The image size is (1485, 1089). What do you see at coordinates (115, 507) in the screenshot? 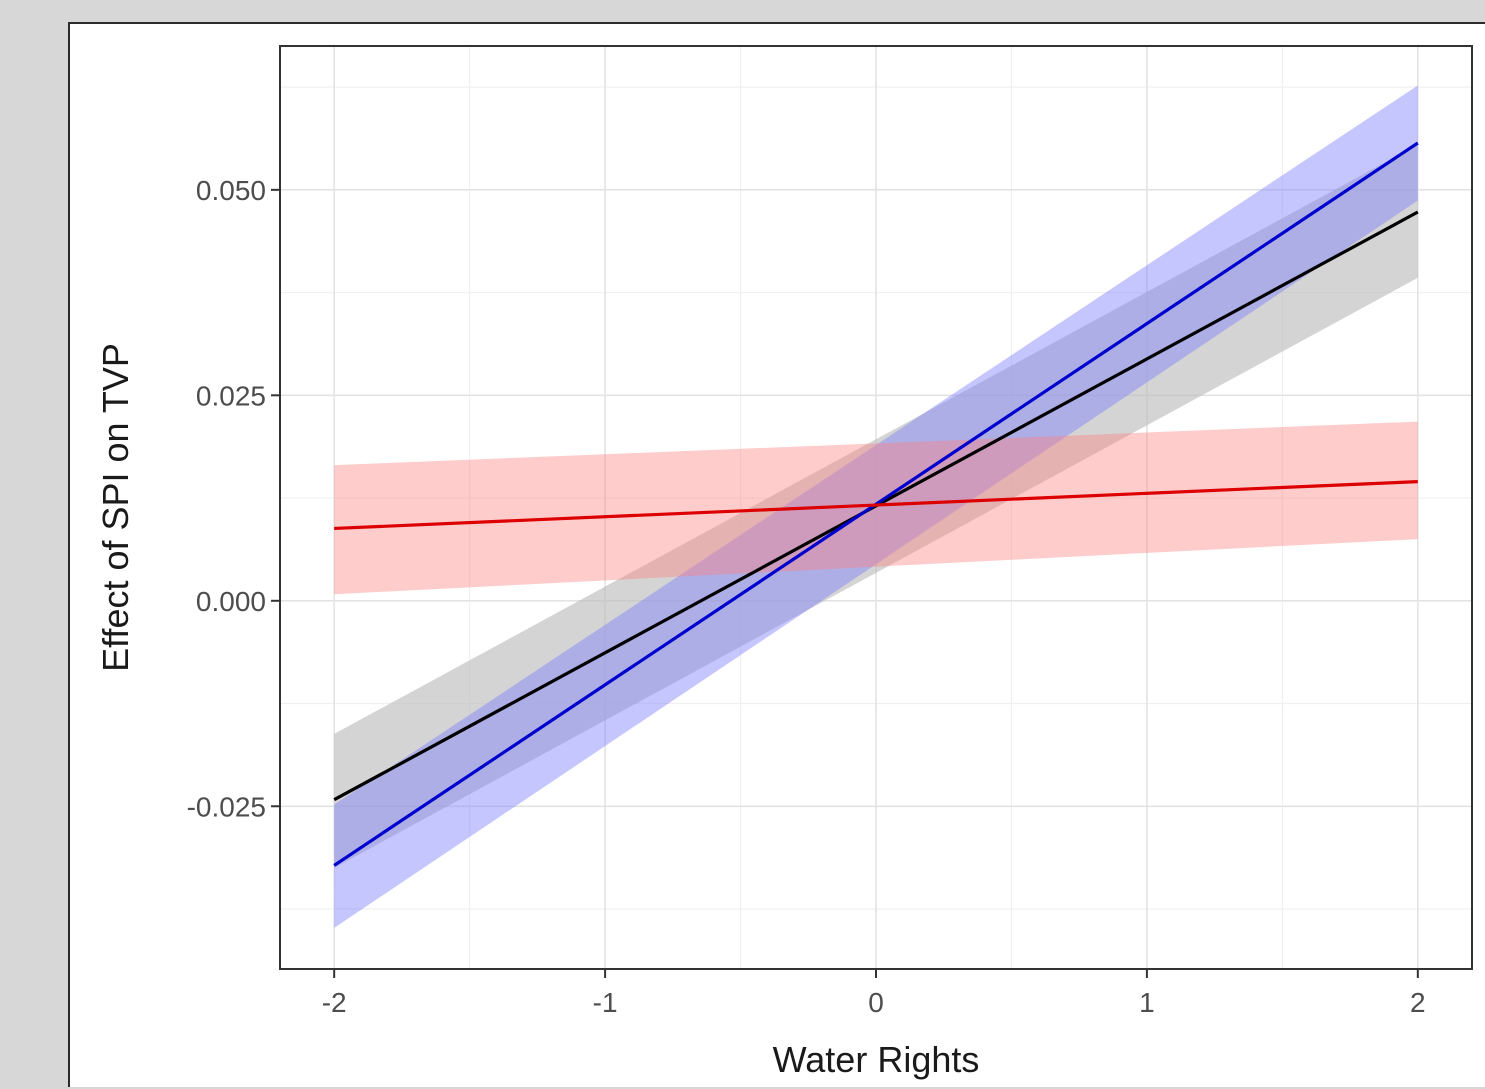
I see `y-axis-title: Effect of SPI on TVP` at bounding box center [115, 507].